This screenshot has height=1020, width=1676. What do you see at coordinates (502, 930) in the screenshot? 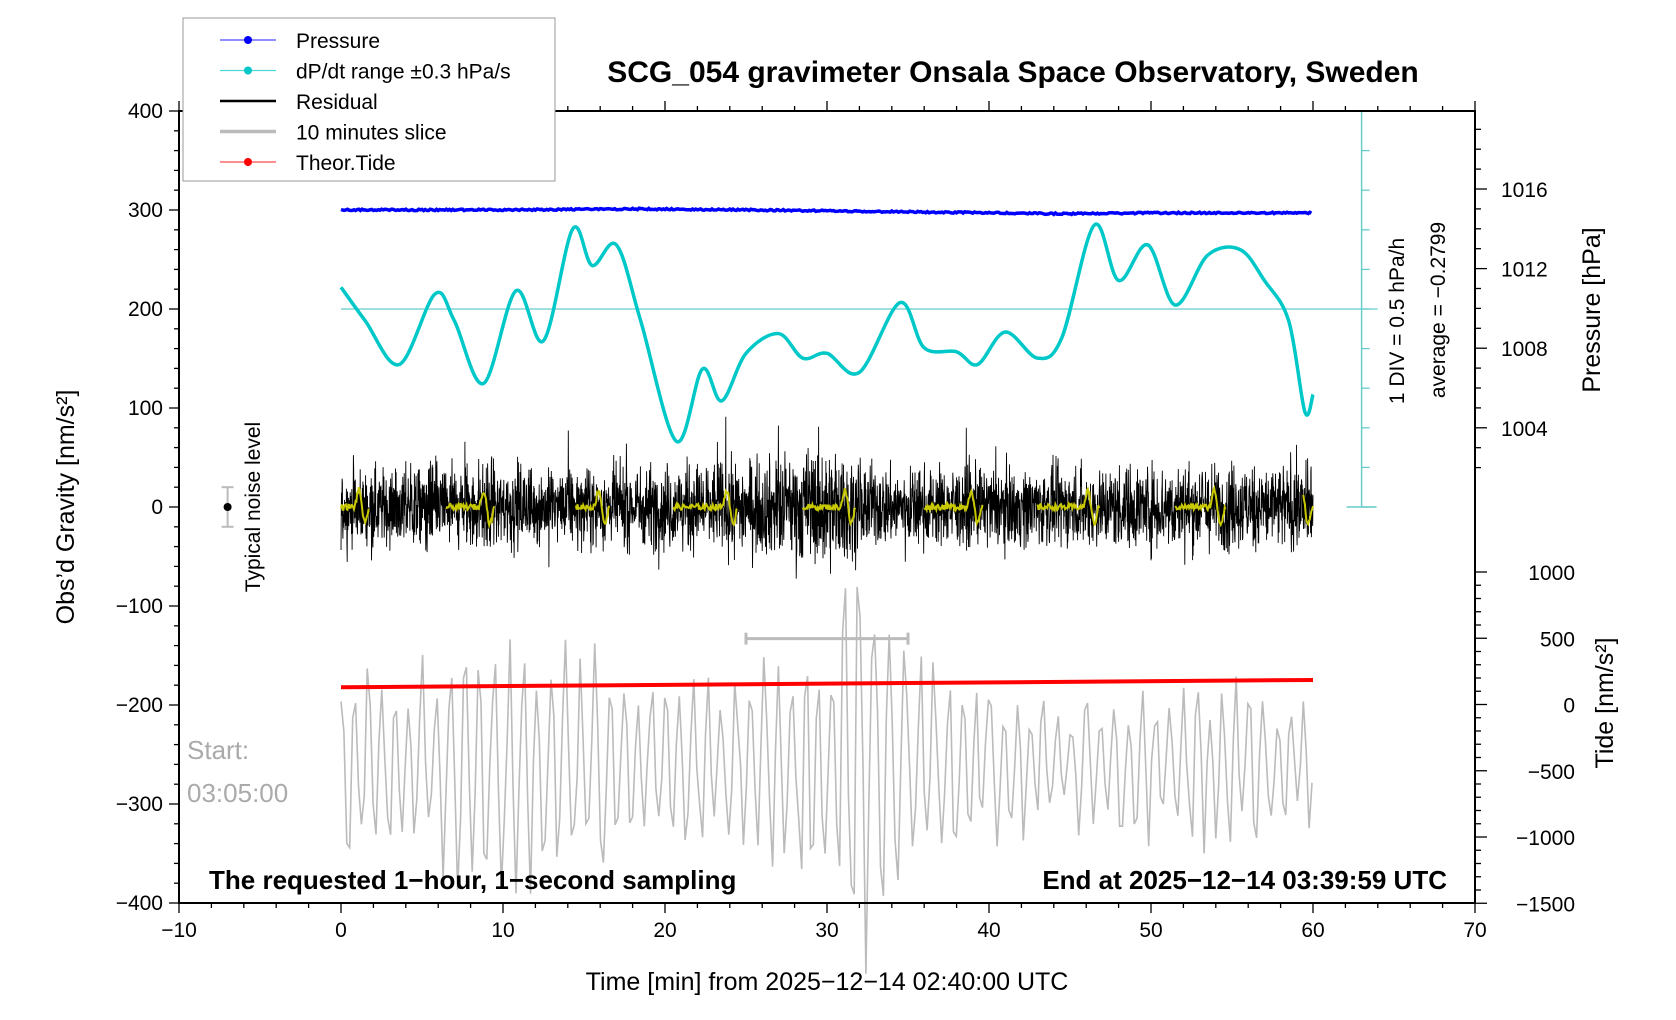
I see `x-tick-label: 10` at bounding box center [502, 930].